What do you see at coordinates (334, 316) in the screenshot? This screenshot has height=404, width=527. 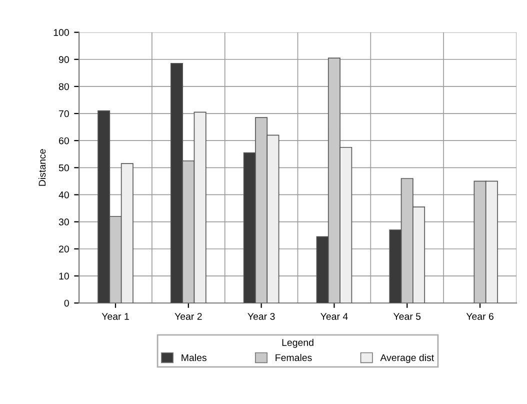 I see `x-tick-label: Year 4` at bounding box center [334, 316].